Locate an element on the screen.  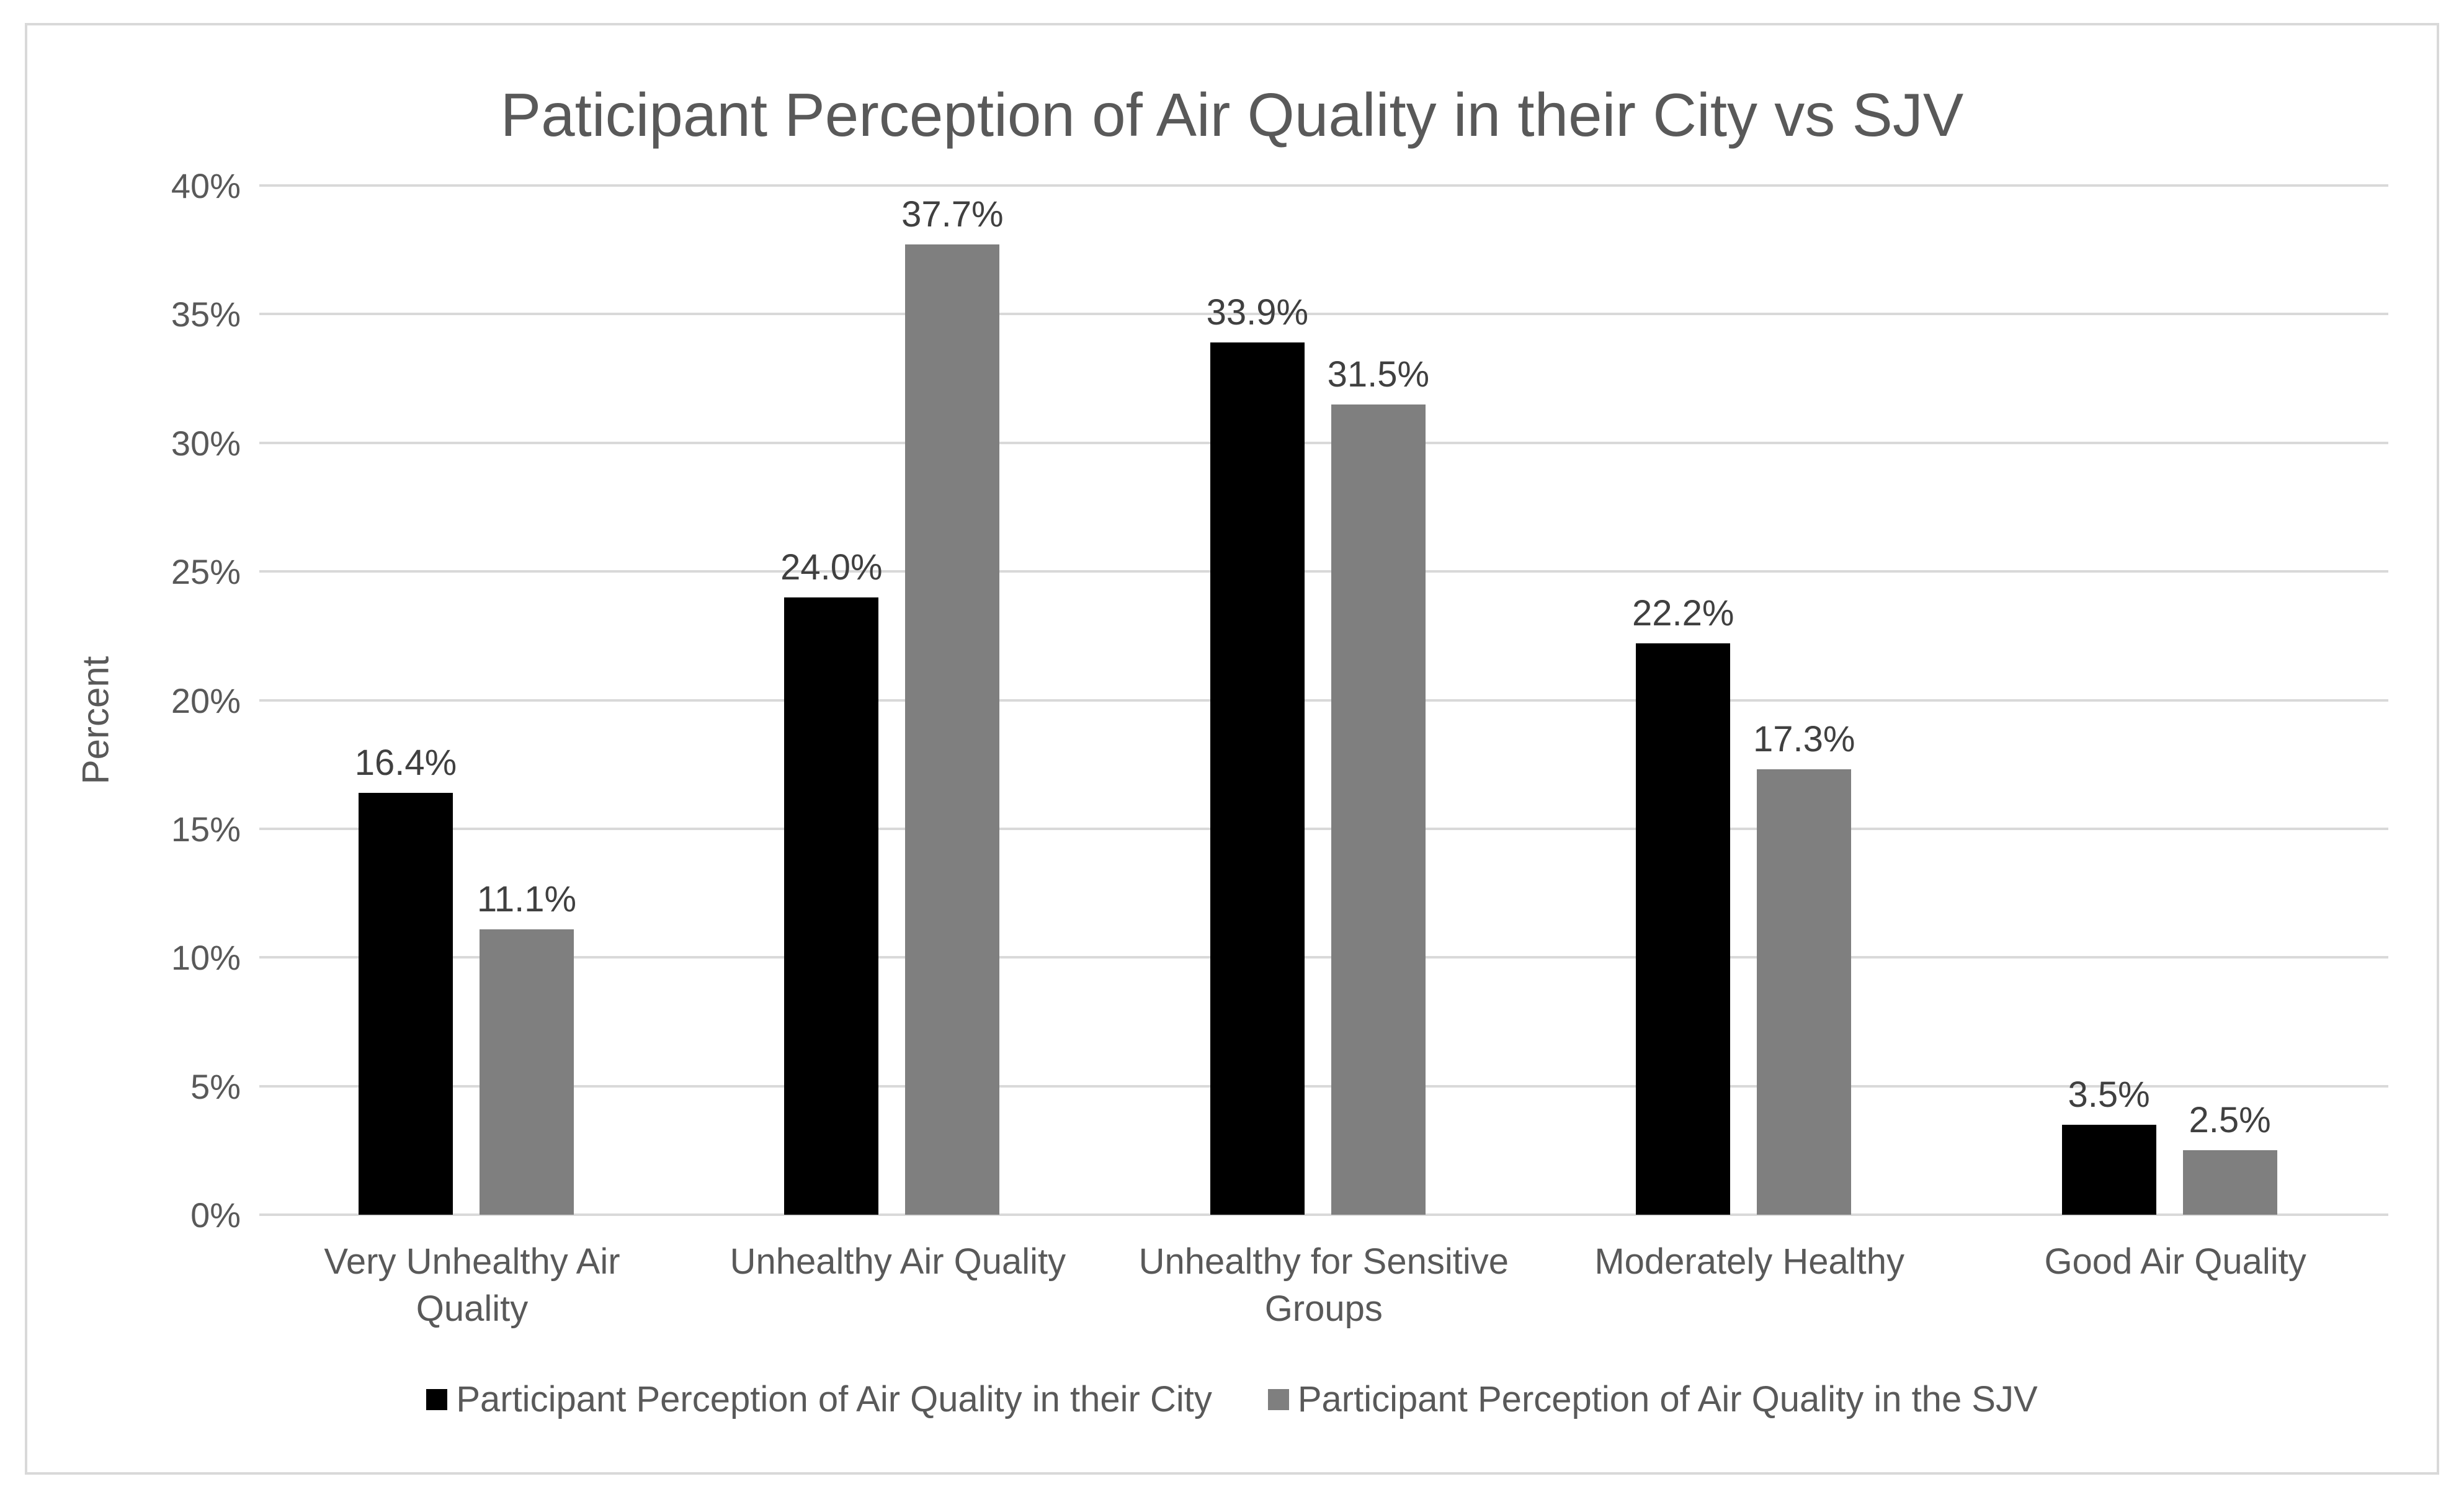
x-tick-label: Moderately Healthy is located at coordinates (1749, 1262).